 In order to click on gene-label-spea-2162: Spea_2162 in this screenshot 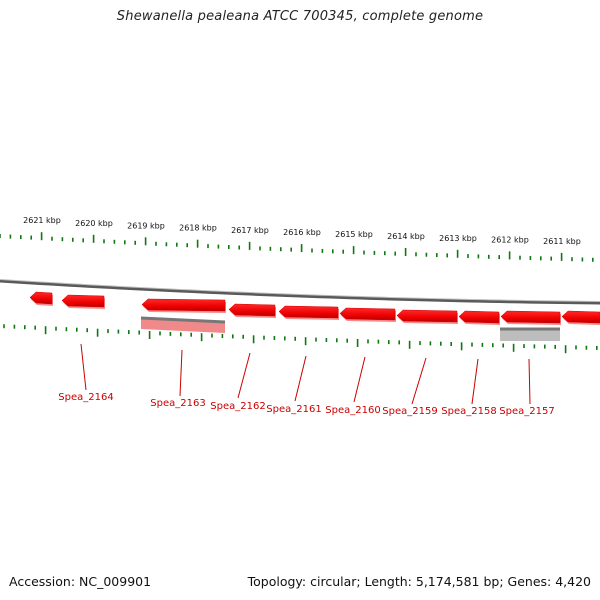, I will do `click(237, 406)`.